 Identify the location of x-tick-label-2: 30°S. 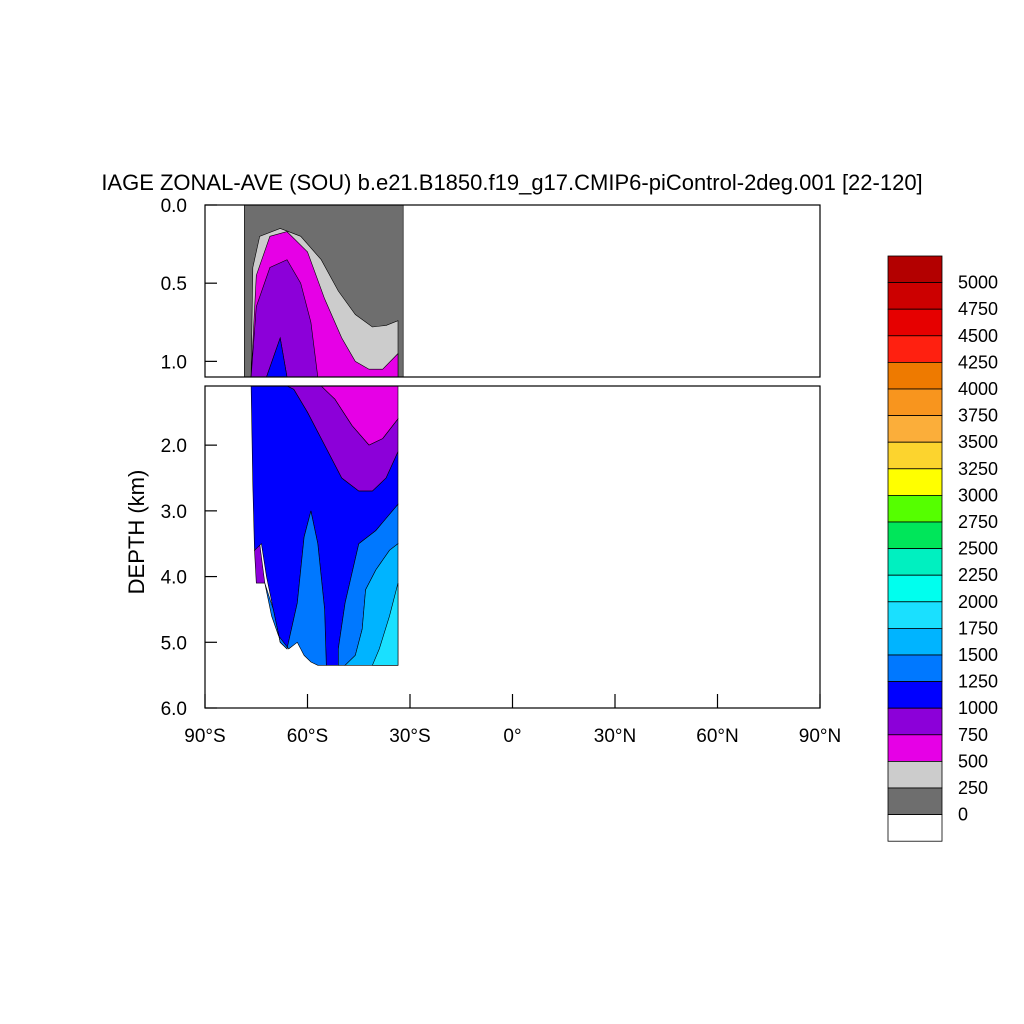
(409, 736).